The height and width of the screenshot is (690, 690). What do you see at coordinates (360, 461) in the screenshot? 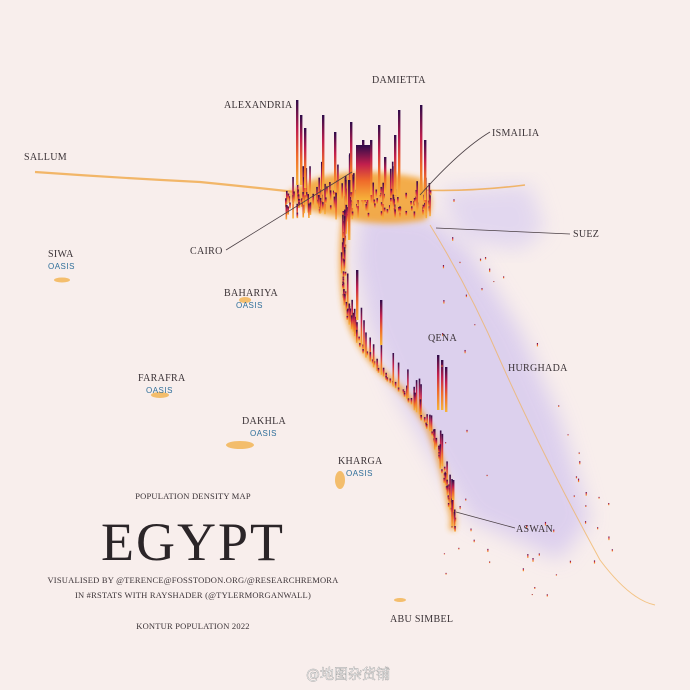
I see `place-label: KHARGA` at bounding box center [360, 461].